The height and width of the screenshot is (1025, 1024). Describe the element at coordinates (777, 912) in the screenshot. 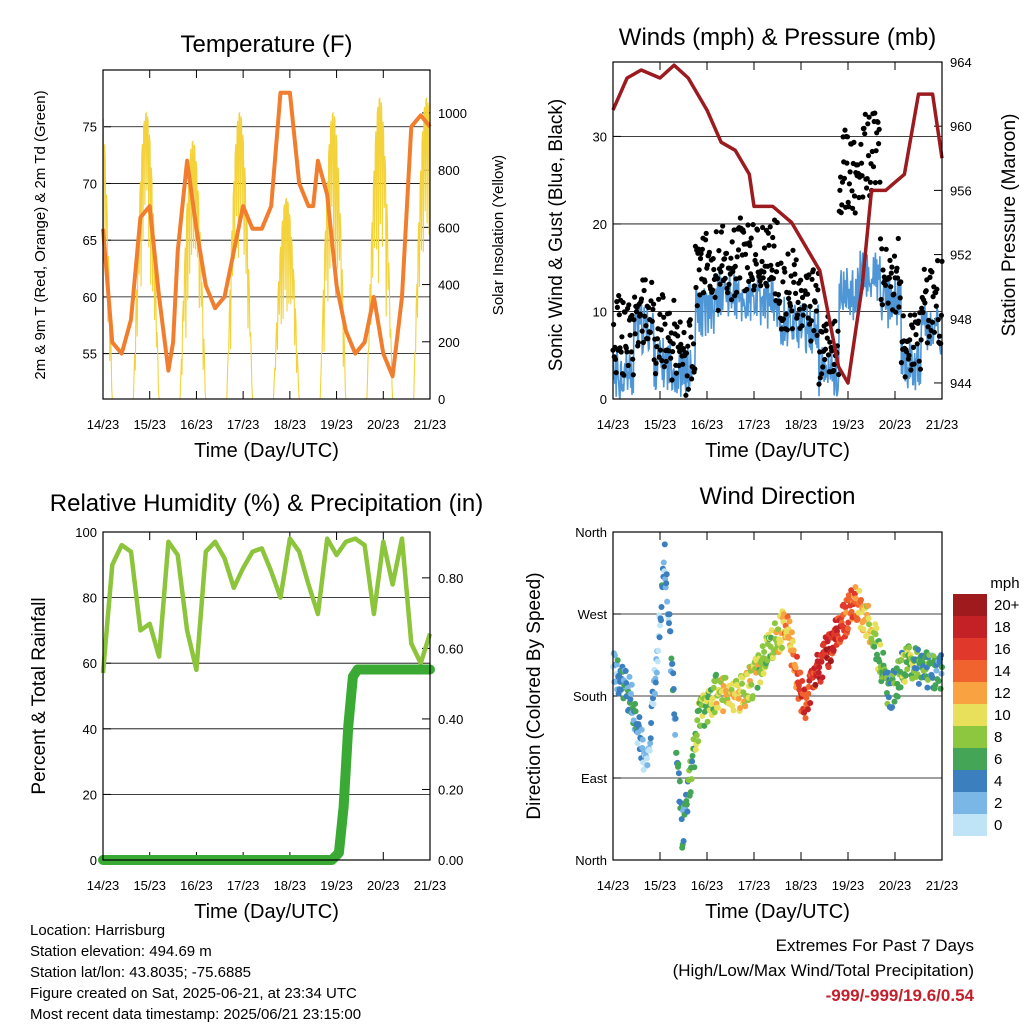

I see `panel4-x-axis-label: Time (Day/UTC)` at that location.